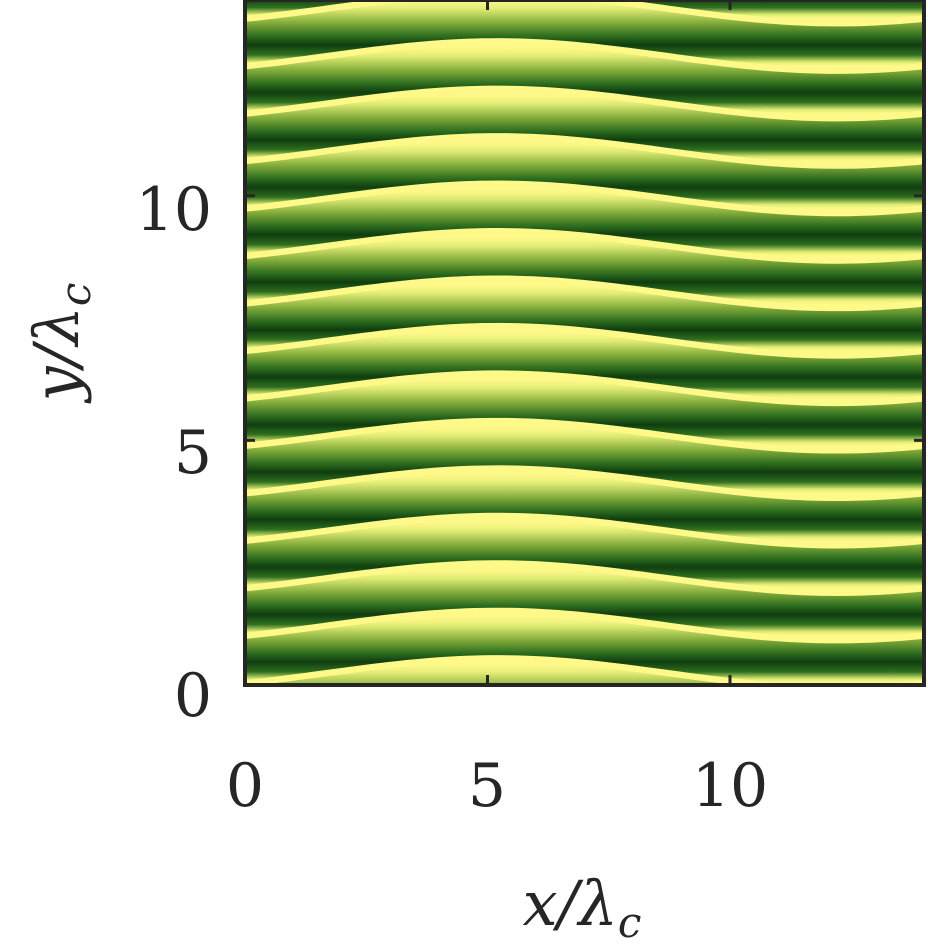  I want to click on y-tick-label-0: 0, so click(193, 696).